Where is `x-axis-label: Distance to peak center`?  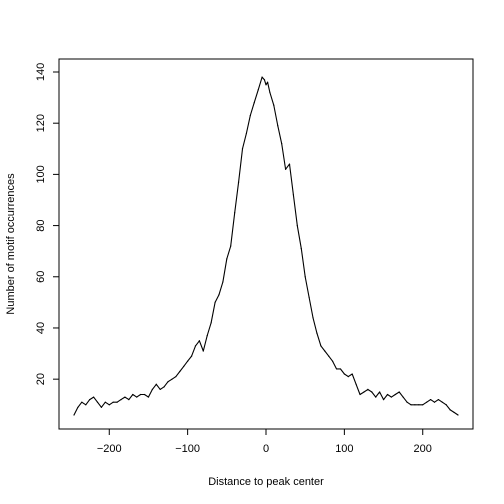
x-axis-label: Distance to peak center is located at coordinates (266, 482).